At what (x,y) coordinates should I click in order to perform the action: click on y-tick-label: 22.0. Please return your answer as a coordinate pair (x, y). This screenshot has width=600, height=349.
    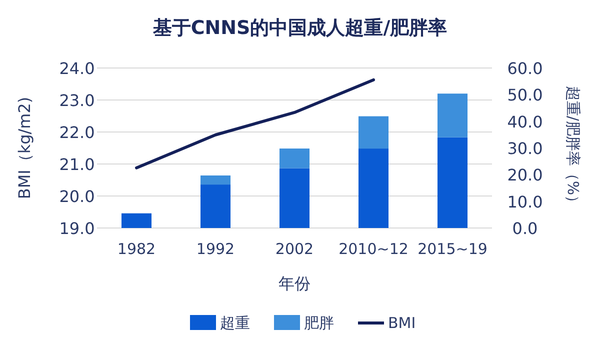
    Looking at the image, I should click on (77, 132).